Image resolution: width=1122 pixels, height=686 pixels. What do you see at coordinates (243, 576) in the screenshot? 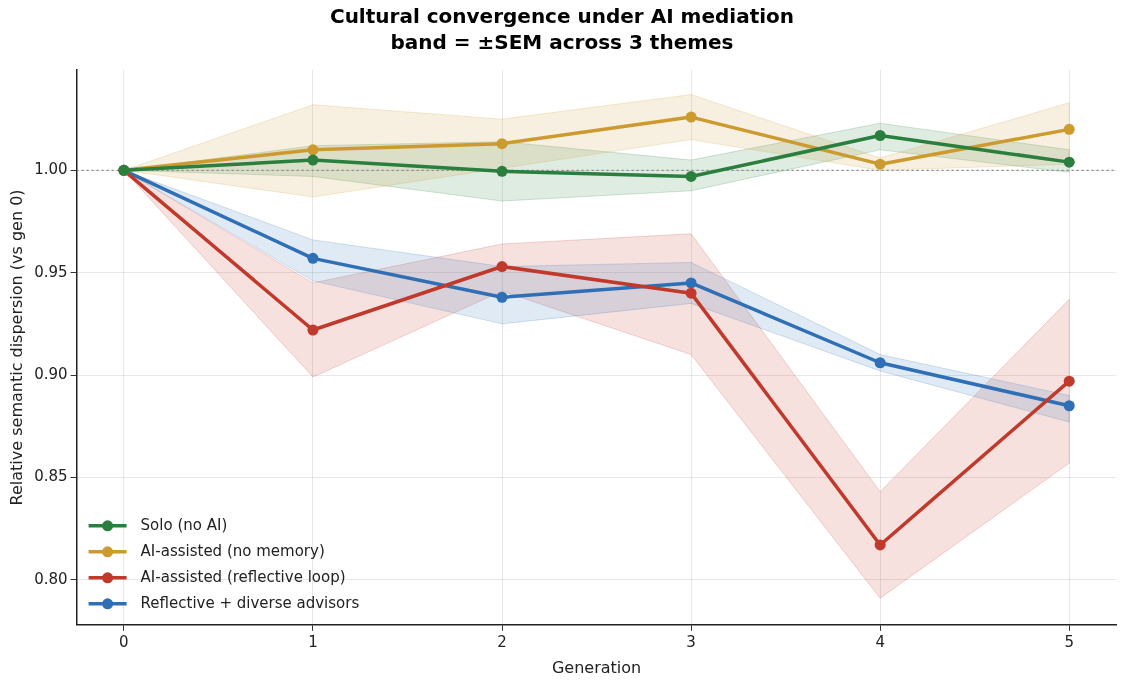
I see `legend-label: AI-assisted (reflective loop)` at bounding box center [243, 576].